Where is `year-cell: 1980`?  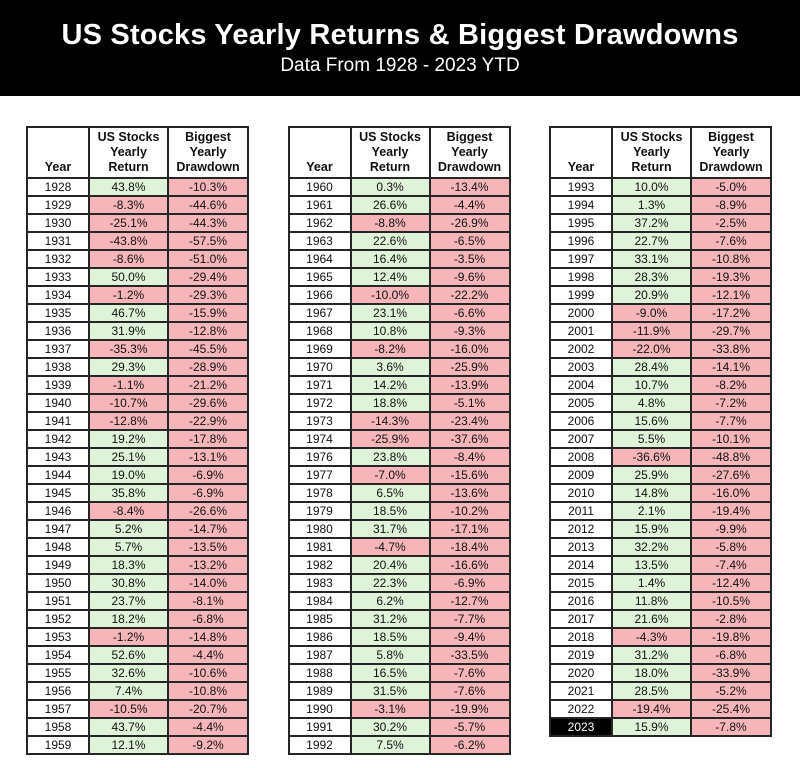 year-cell: 1980 is located at coordinates (319, 529).